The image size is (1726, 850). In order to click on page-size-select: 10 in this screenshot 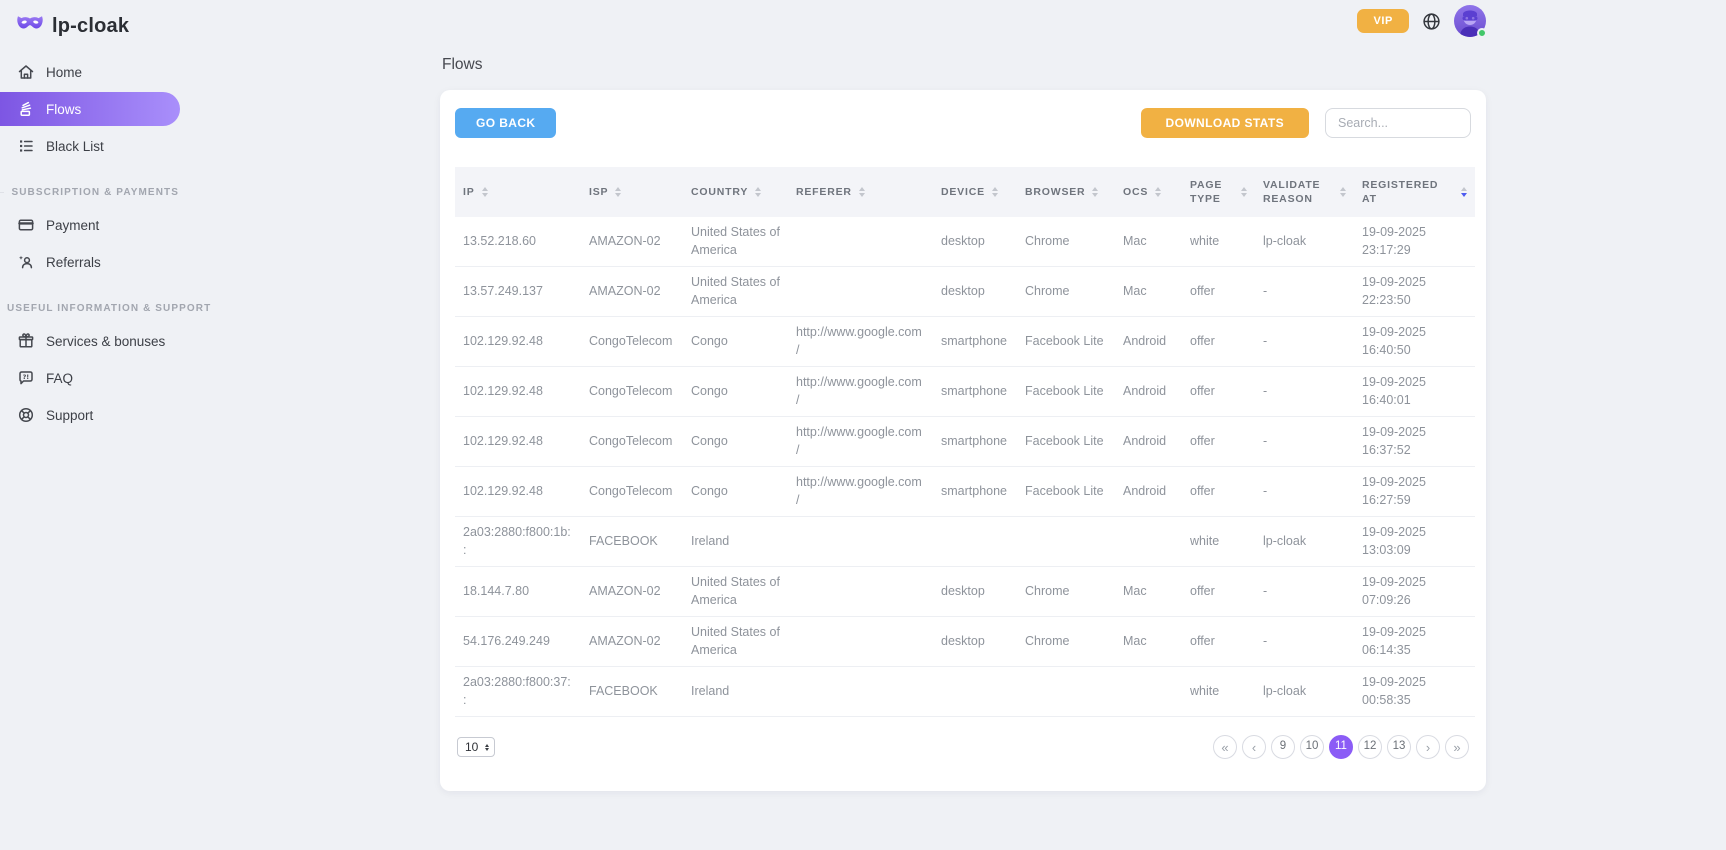, I will do `click(476, 747)`.